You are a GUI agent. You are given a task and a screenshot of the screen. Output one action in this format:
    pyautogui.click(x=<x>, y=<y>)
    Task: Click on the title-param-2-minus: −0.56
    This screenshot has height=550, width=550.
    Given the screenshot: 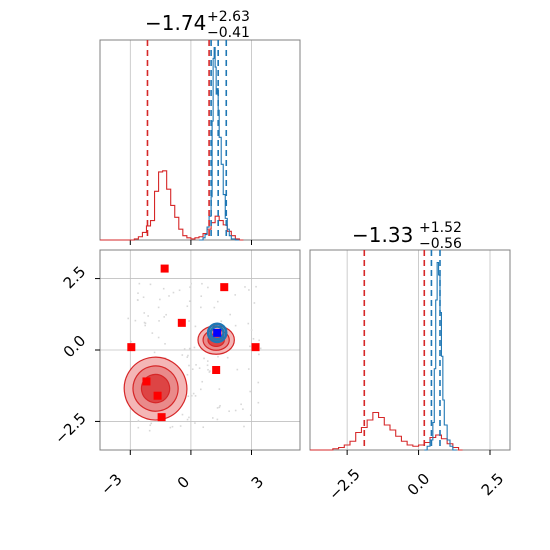 What is the action you would take?
    pyautogui.click(x=440, y=244)
    